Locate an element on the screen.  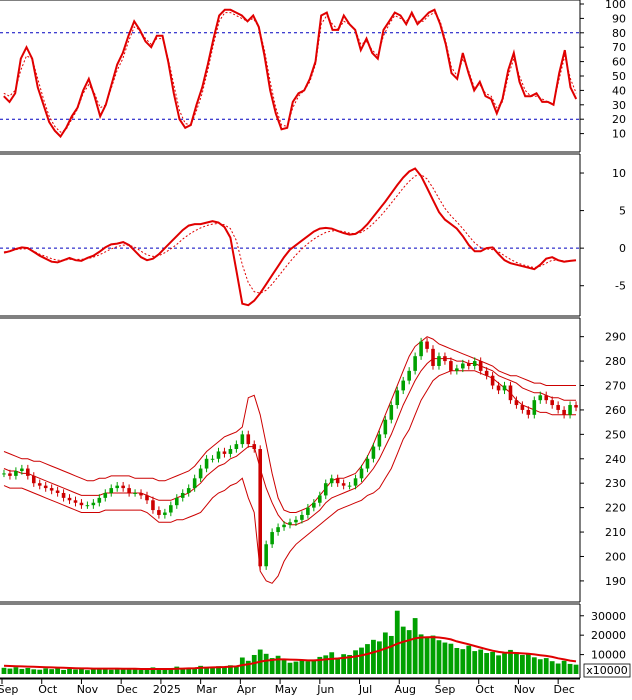
pane-0-tick-label: 40 is located at coordinates (619, 90).